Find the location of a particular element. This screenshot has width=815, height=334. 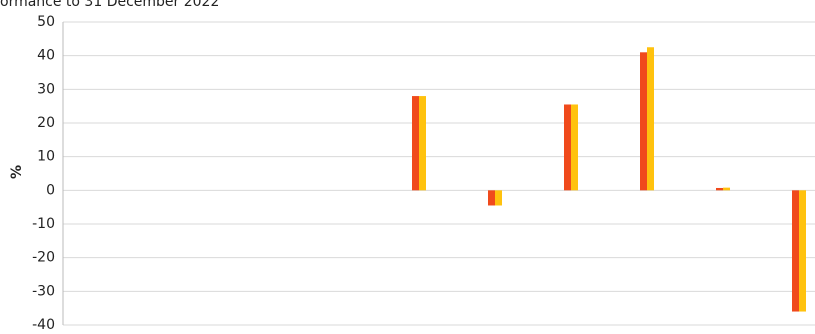

y-tick-label: 0 is located at coordinates (50, 190).